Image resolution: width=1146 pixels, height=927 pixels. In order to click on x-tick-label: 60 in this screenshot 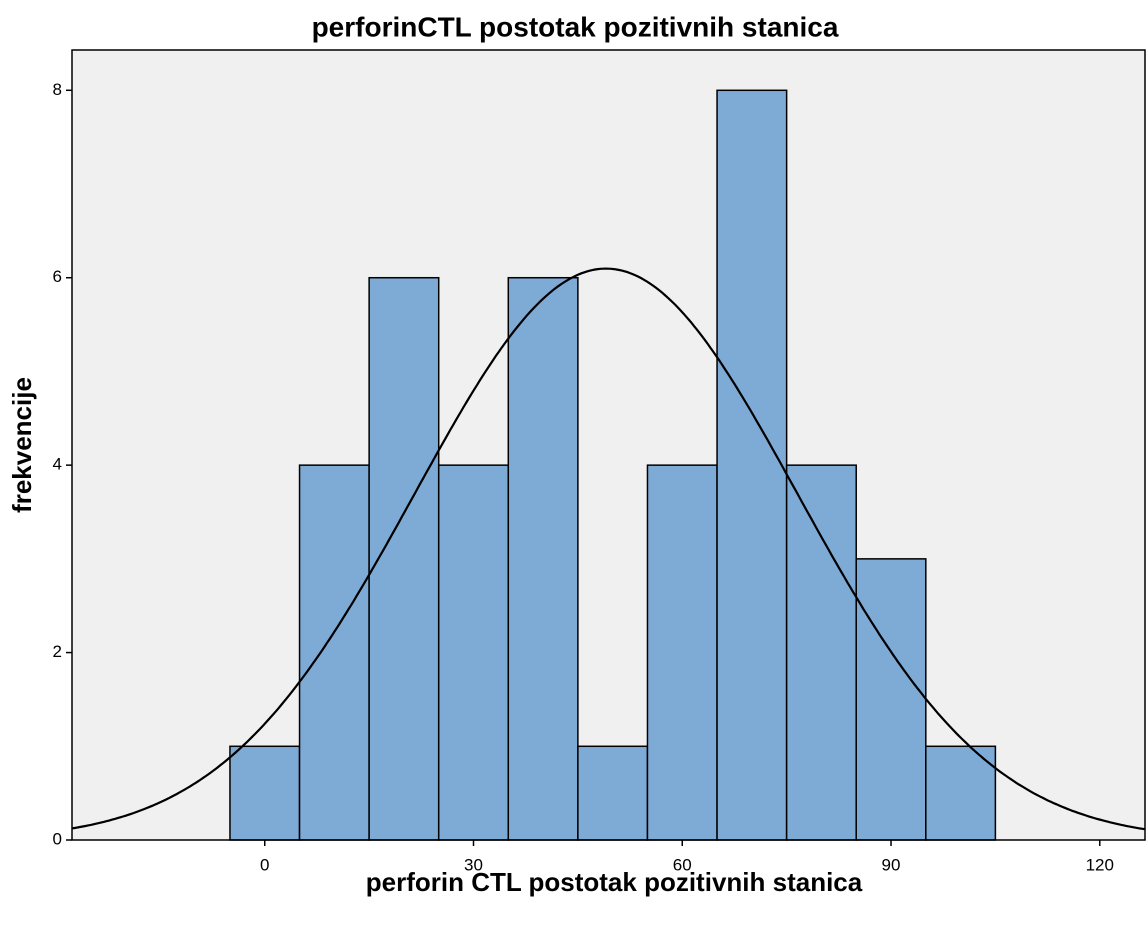, I will do `click(682, 864)`.